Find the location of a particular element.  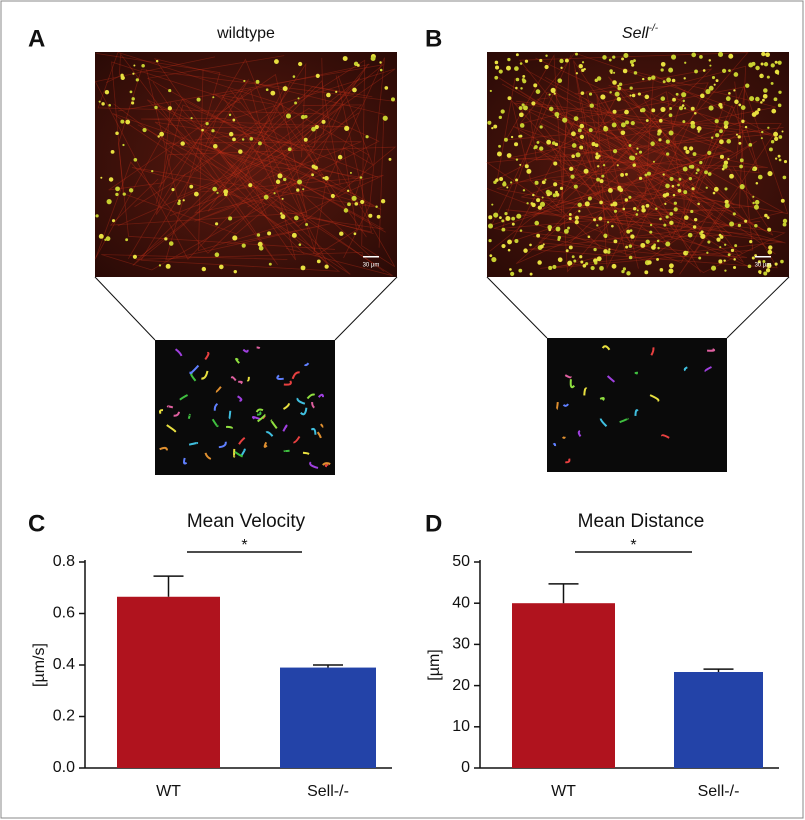

bar is located at coordinates (718, 720).